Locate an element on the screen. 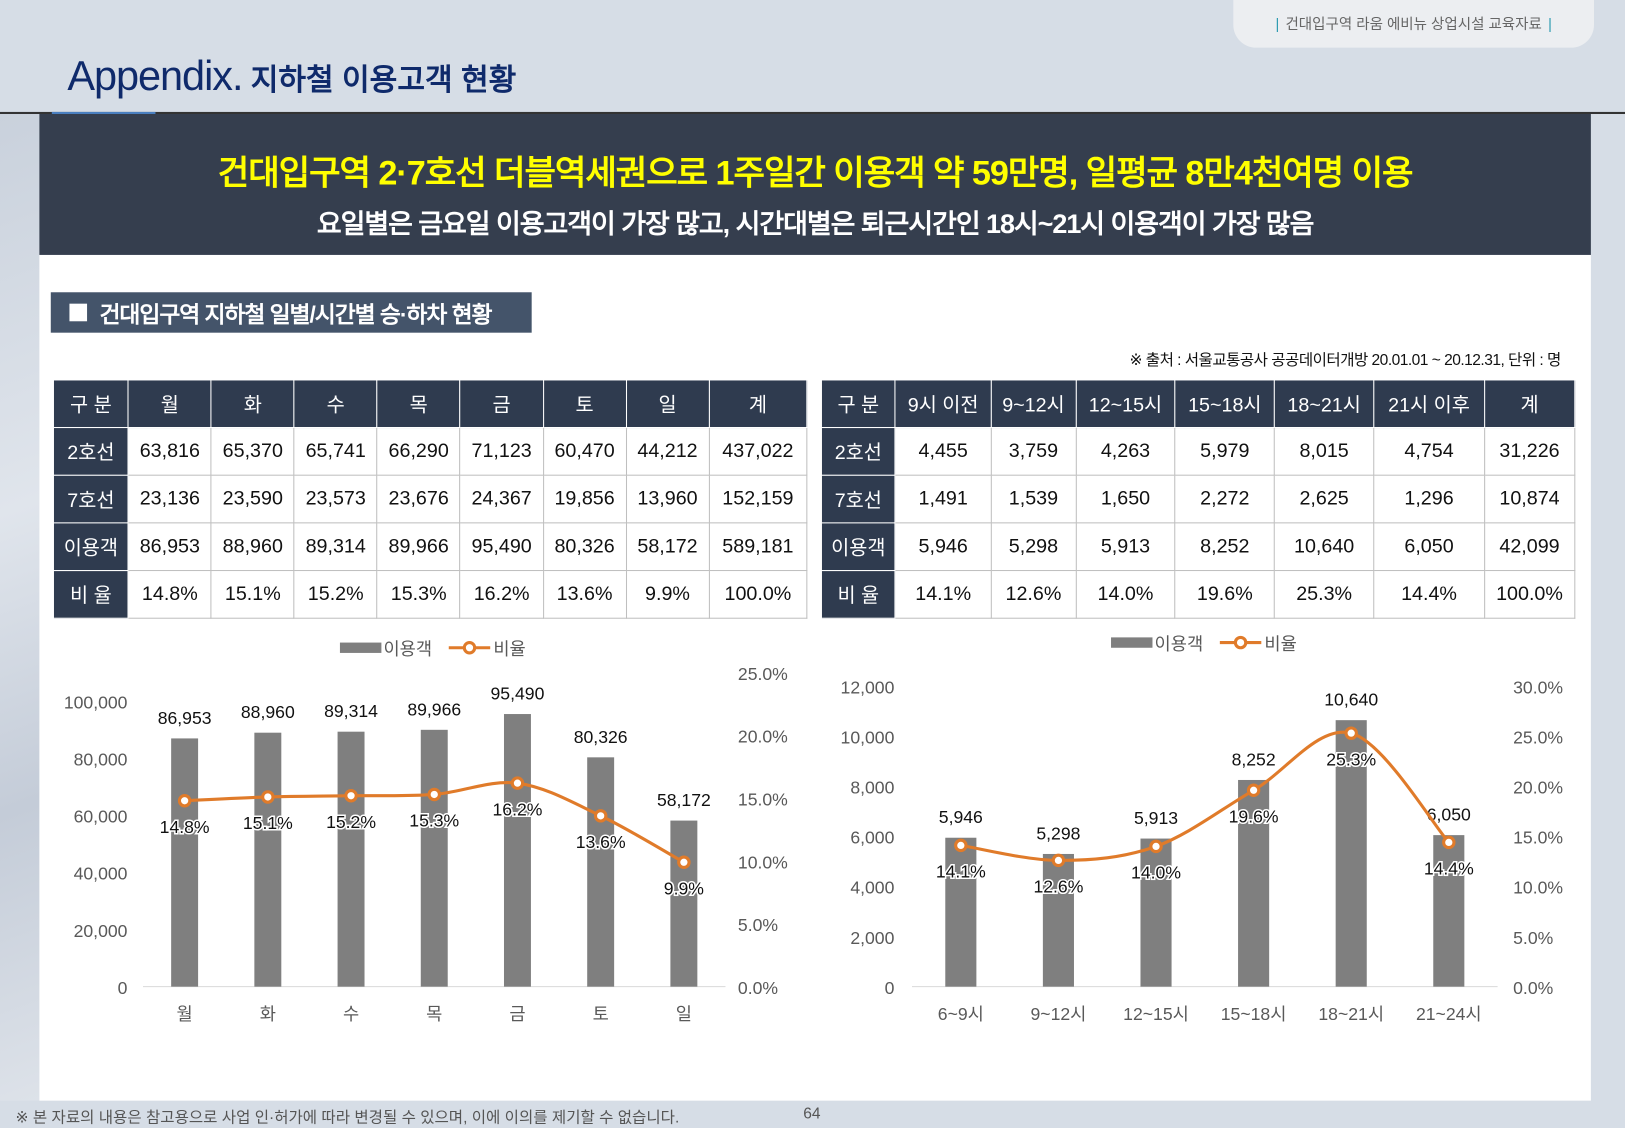 This screenshot has width=1625, height=1128. table-cell: 4,455 is located at coordinates (943, 451).